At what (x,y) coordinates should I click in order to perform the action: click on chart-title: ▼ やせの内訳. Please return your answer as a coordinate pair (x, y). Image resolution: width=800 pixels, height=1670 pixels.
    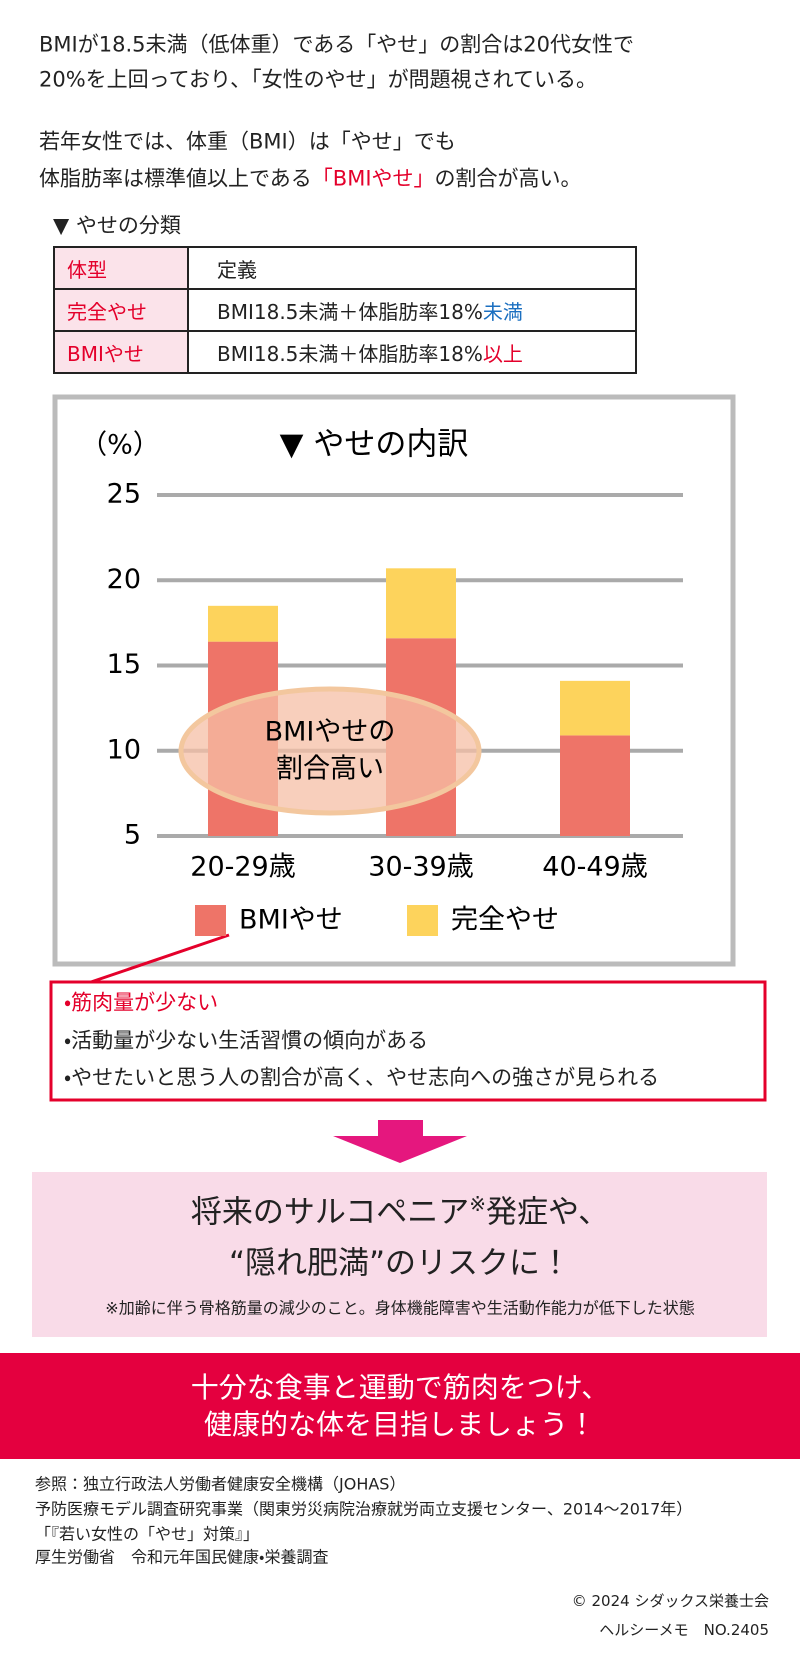
    Looking at the image, I should click on (374, 445).